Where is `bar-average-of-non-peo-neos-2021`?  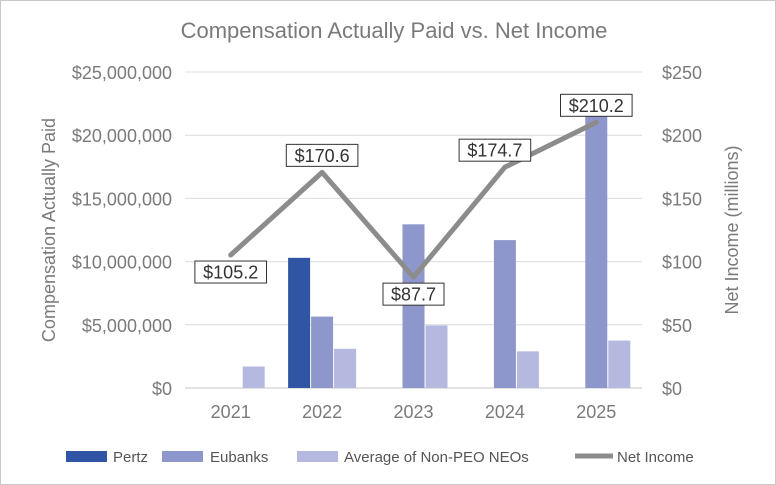
bar-average-of-non-peo-neos-2021 is located at coordinates (253, 377).